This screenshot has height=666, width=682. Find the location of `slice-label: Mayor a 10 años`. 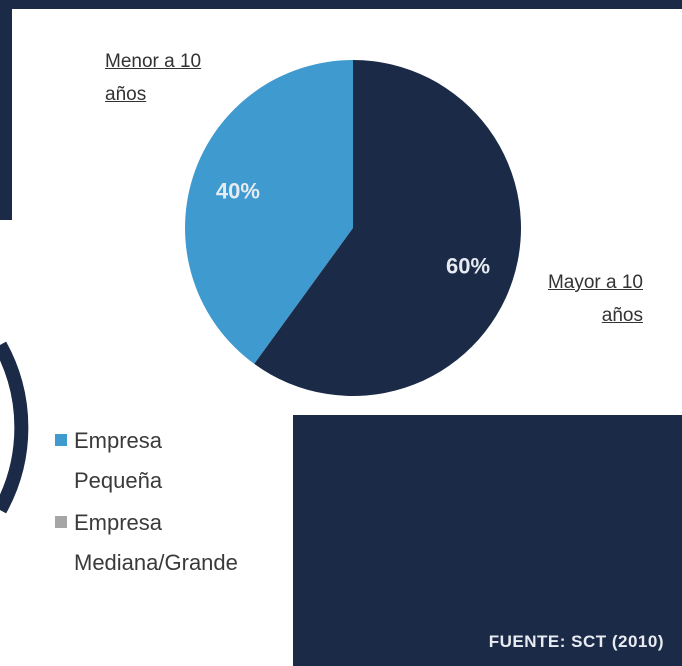

slice-label: Mayor a 10 años is located at coordinates (595, 299).